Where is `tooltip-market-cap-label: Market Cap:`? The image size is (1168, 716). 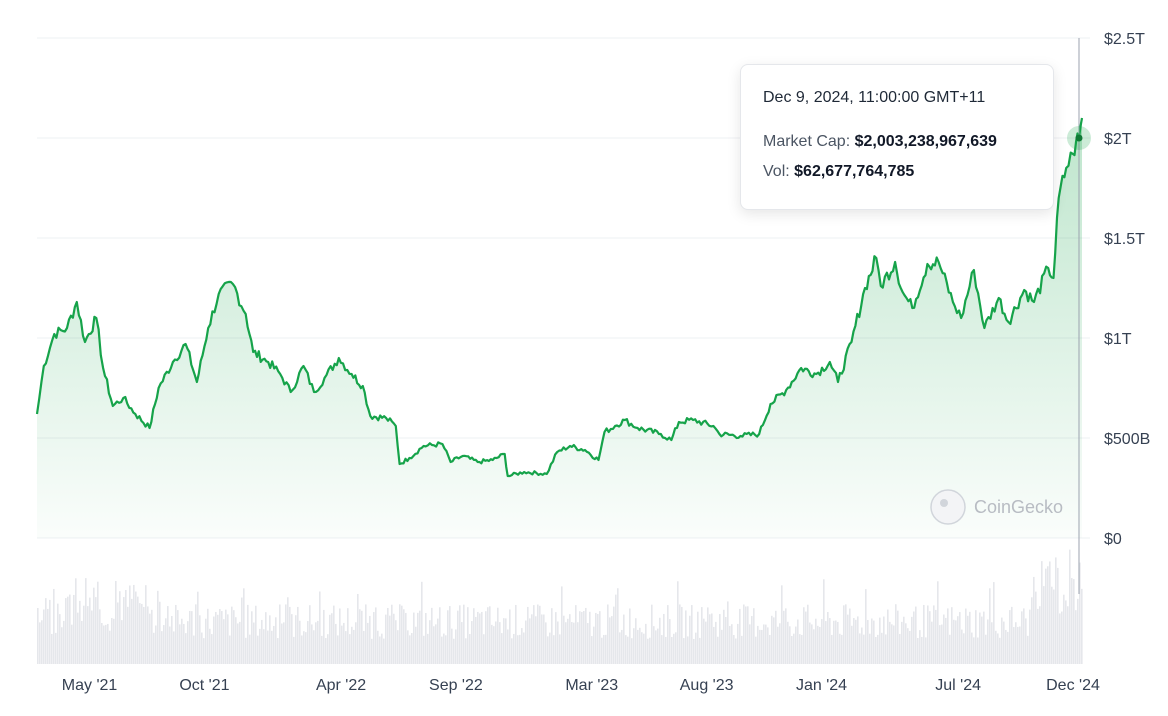 tooltip-market-cap-label: Market Cap: is located at coordinates (807, 141).